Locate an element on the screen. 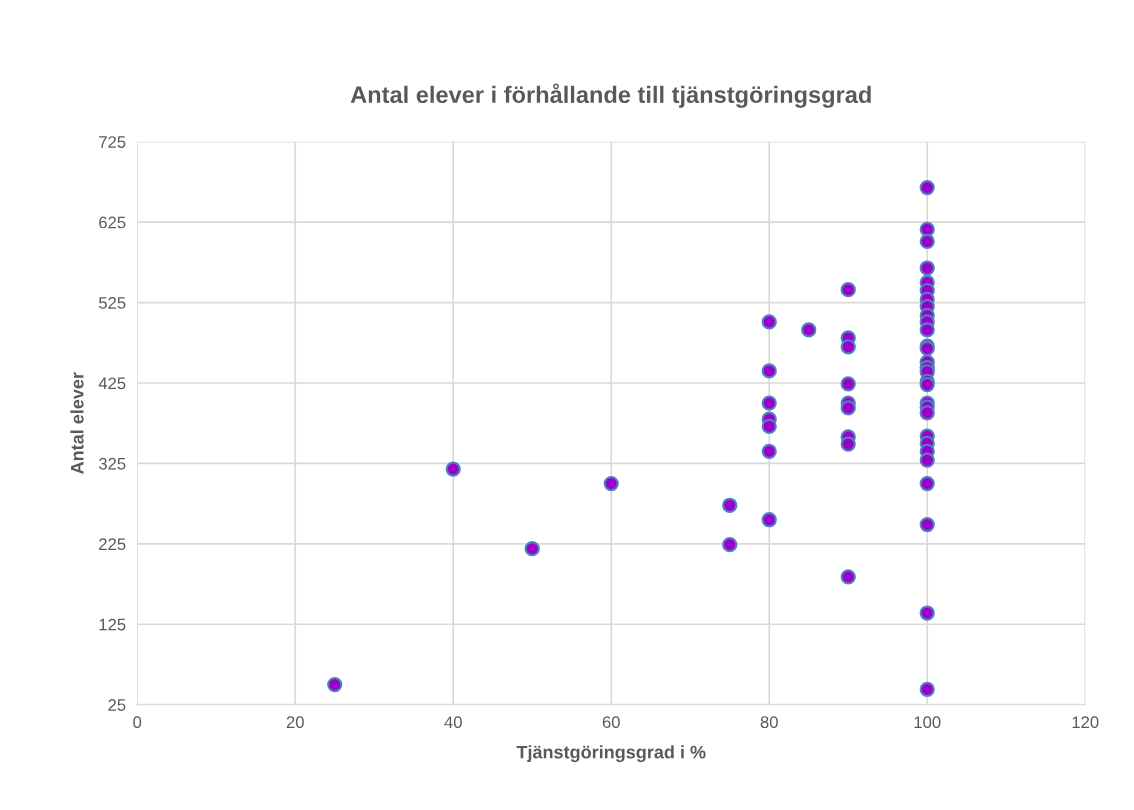  x-tick-label: 120 is located at coordinates (1085, 722).